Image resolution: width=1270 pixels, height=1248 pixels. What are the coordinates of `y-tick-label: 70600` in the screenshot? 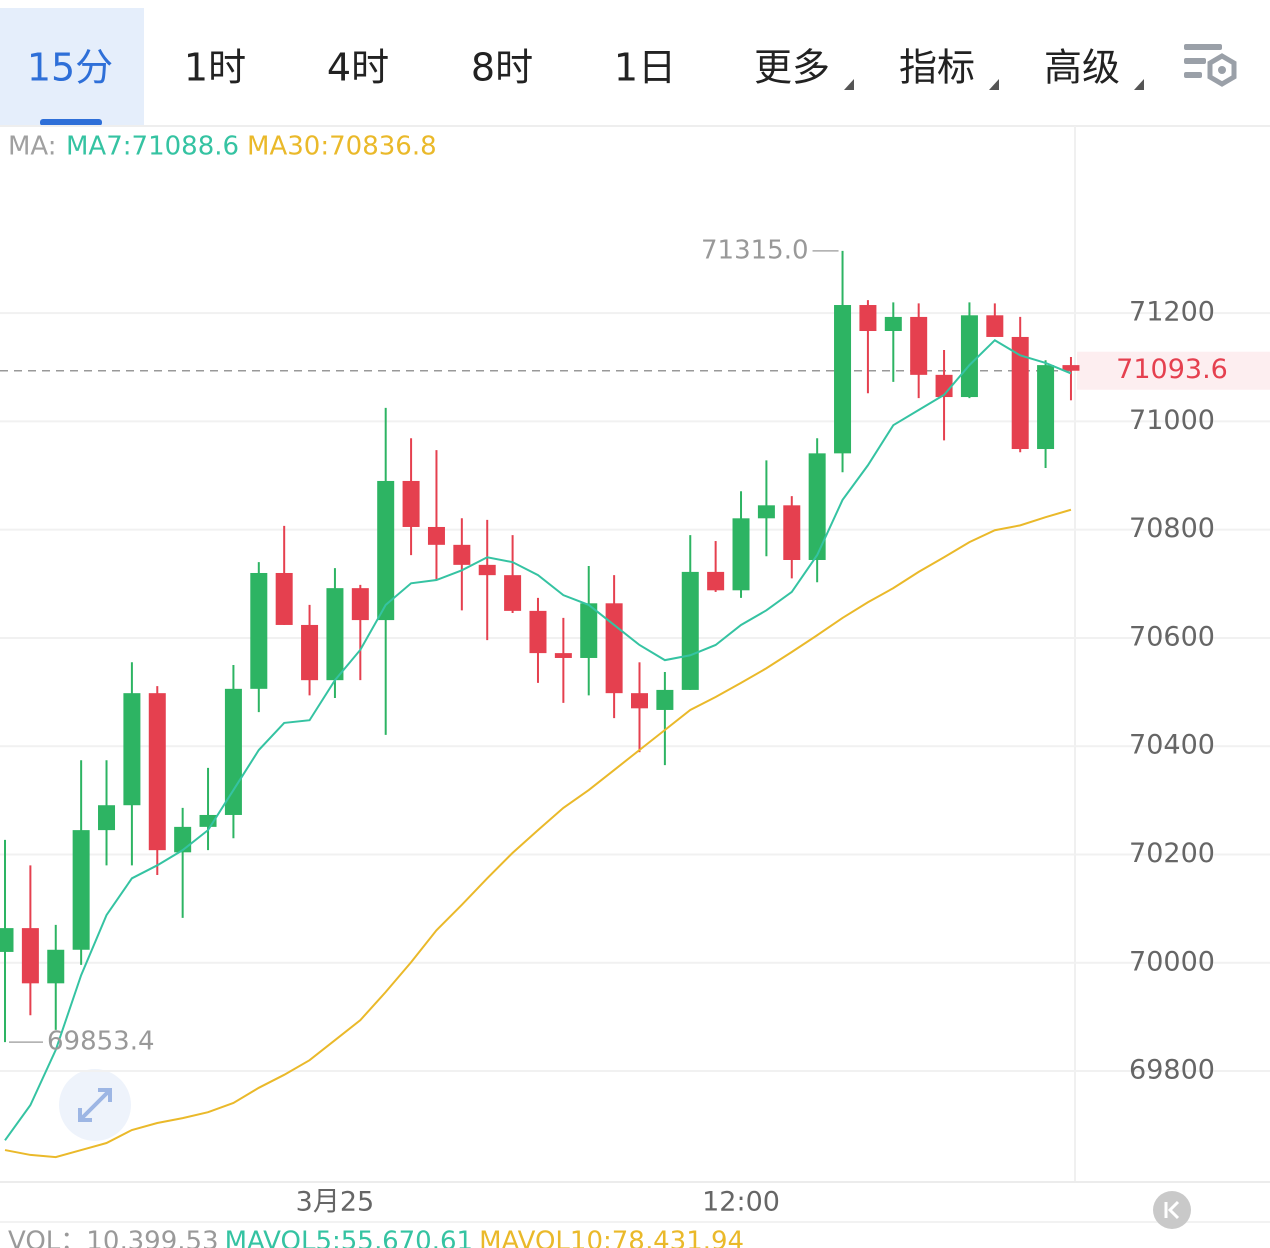 It's located at (1172, 636).